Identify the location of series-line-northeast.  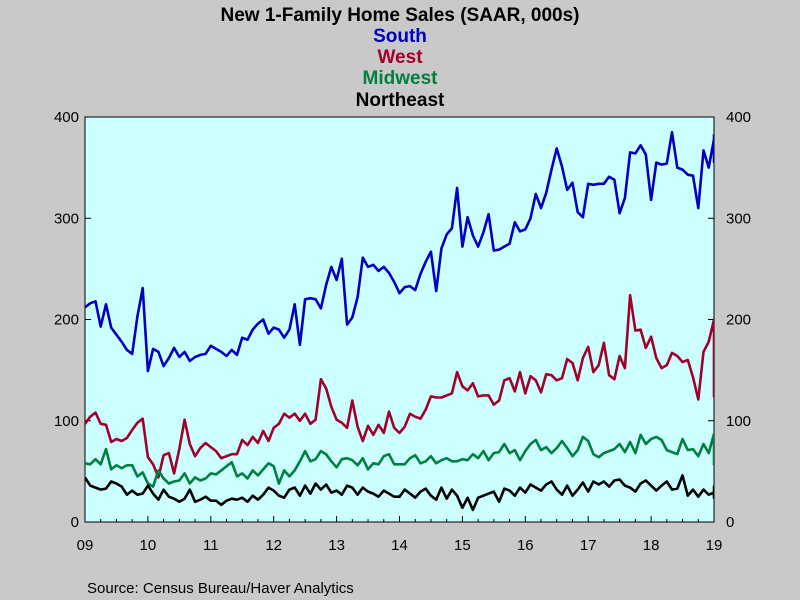
(399, 493).